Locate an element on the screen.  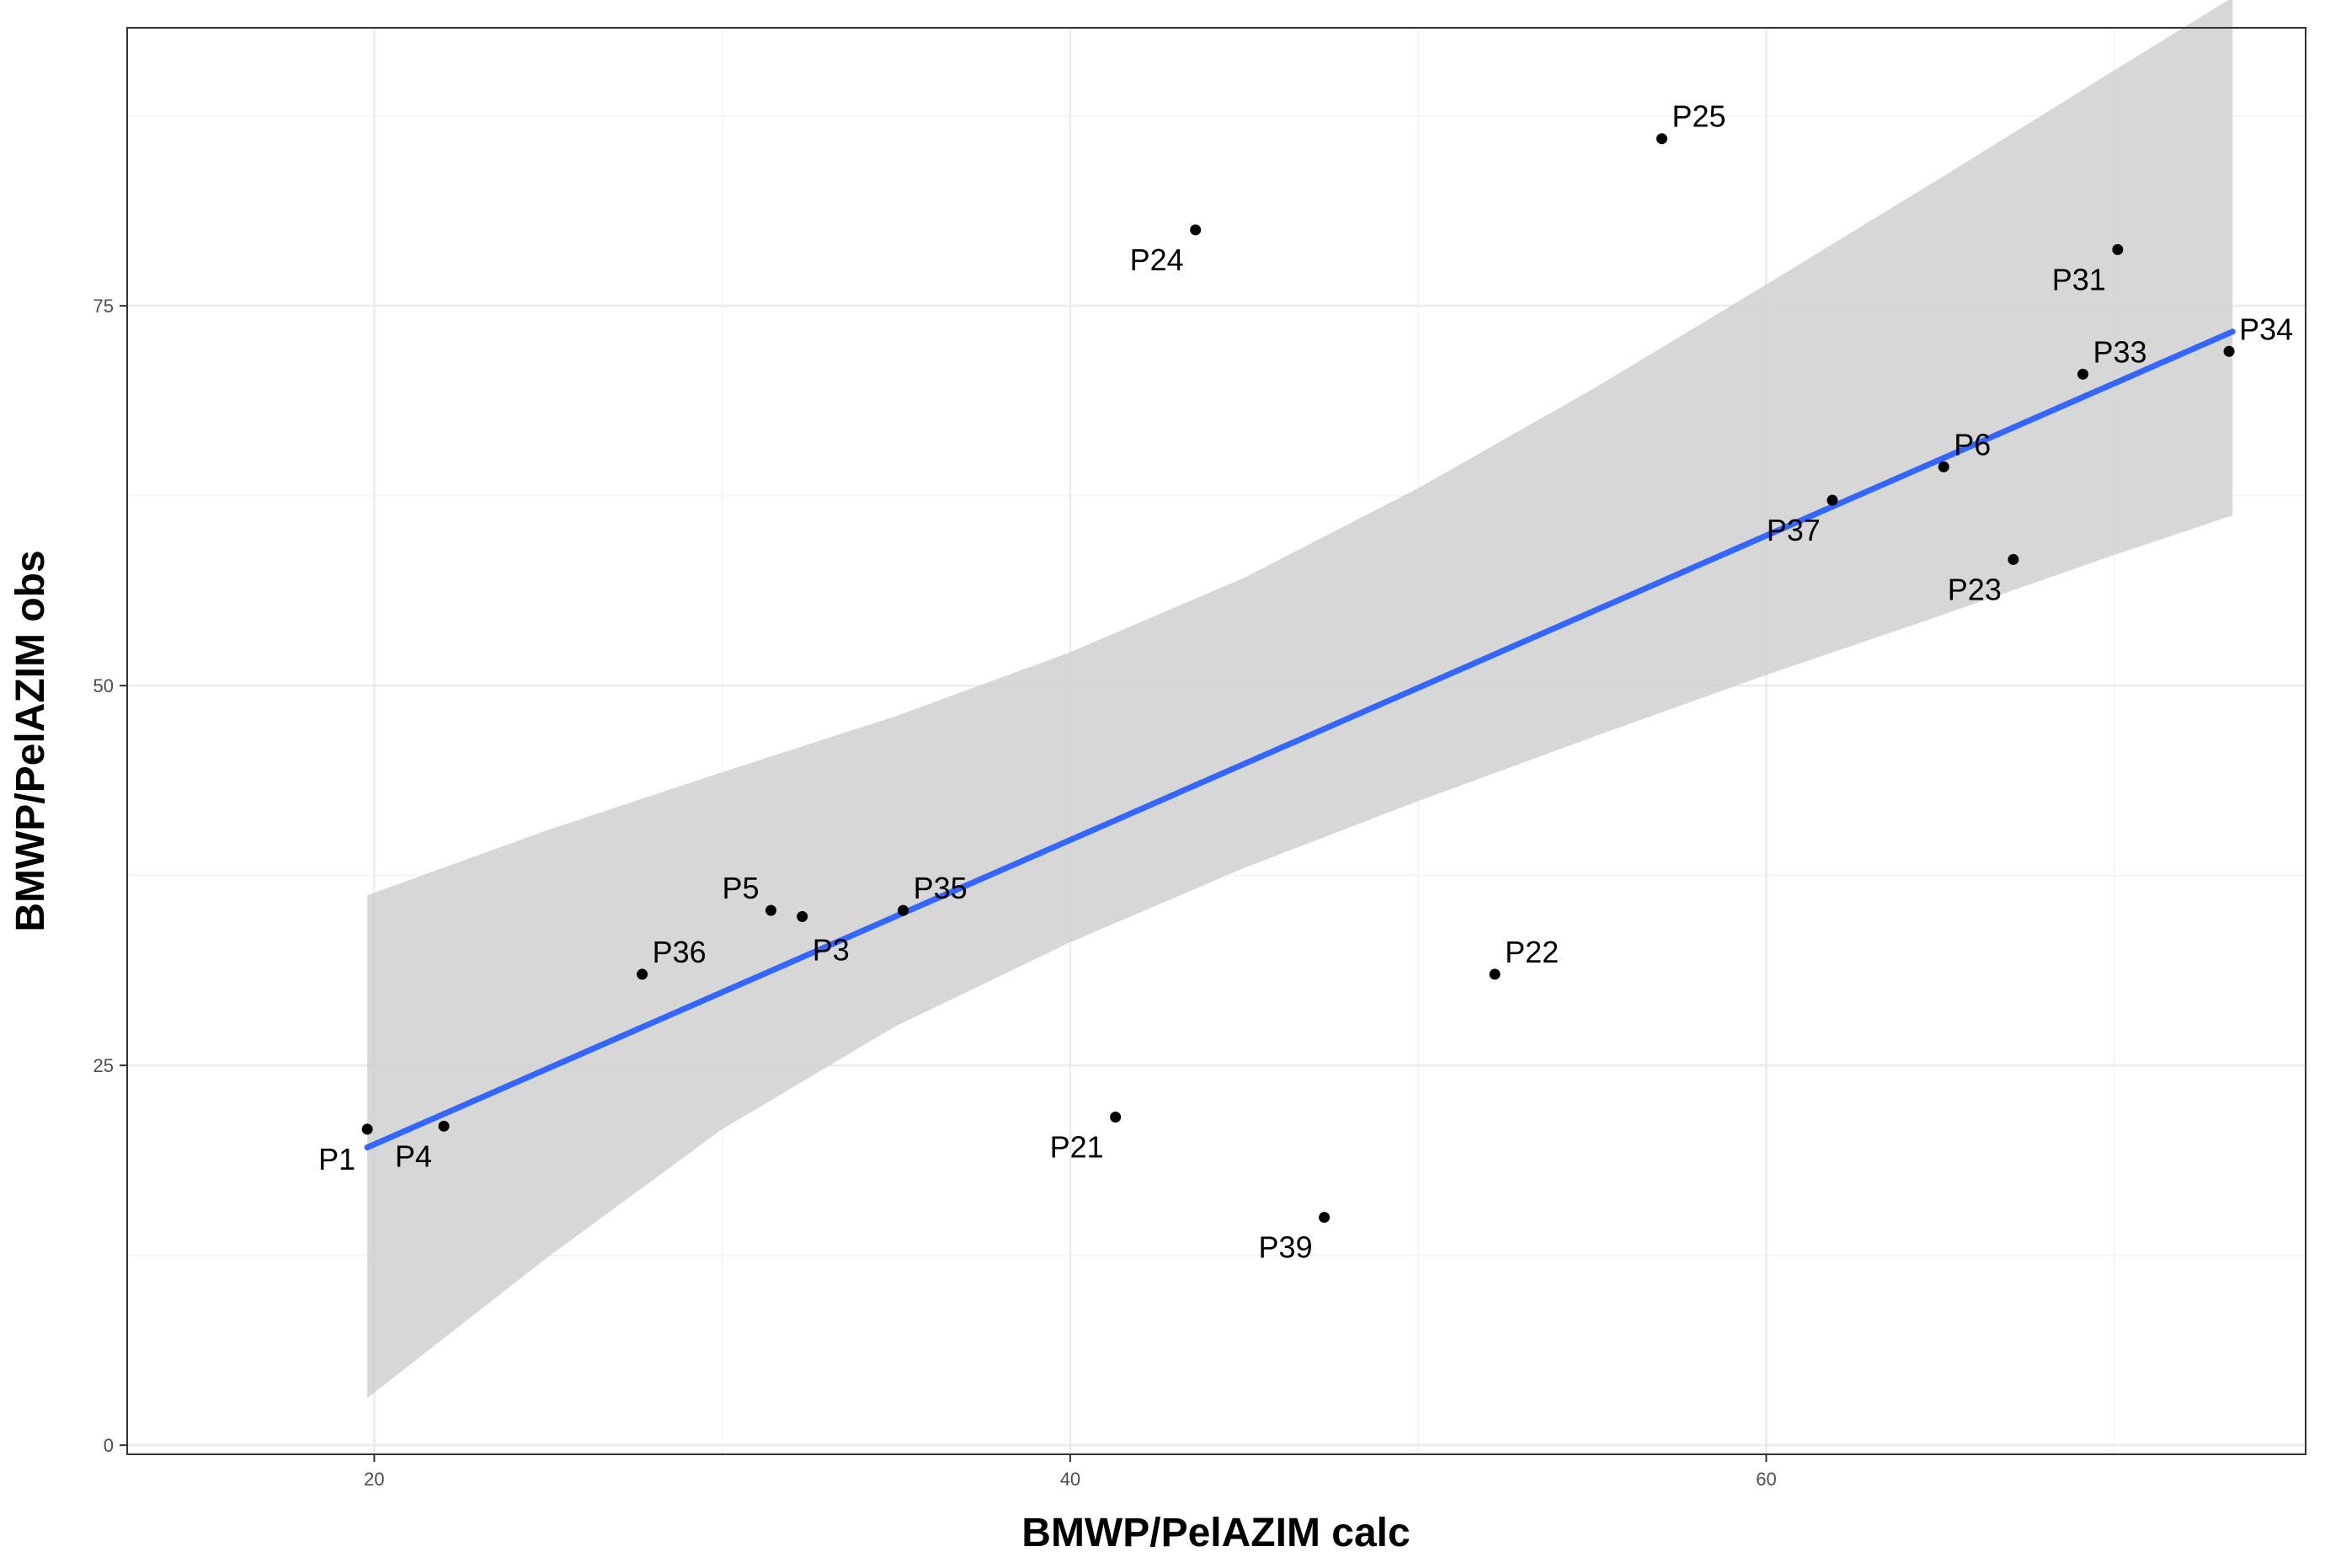
data-point-p23 is located at coordinates (2013, 559).